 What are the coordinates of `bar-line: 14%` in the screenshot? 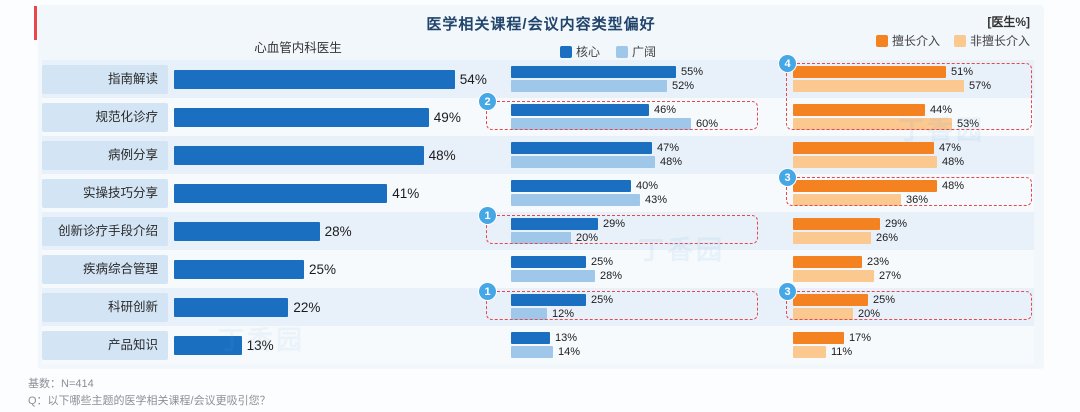 It's located at (636, 352).